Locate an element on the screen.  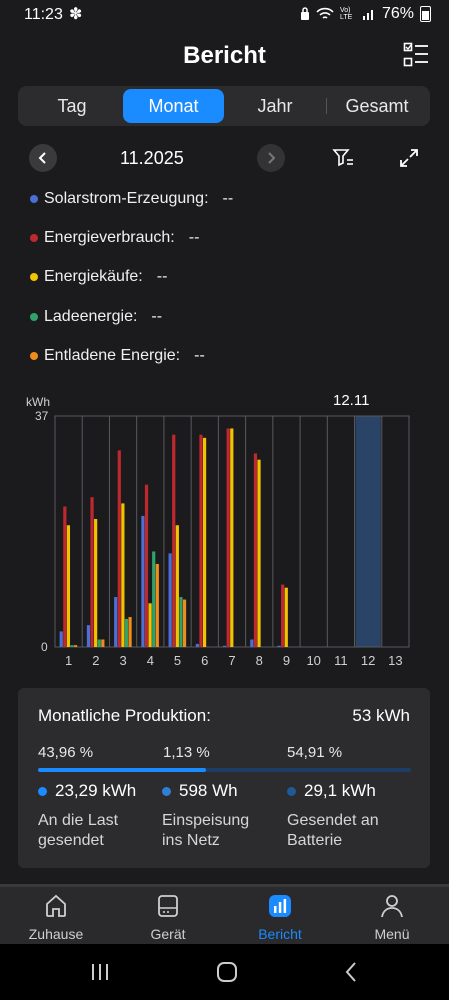
legend-item-purchases: Energiekäufe: -- is located at coordinates (98, 277).